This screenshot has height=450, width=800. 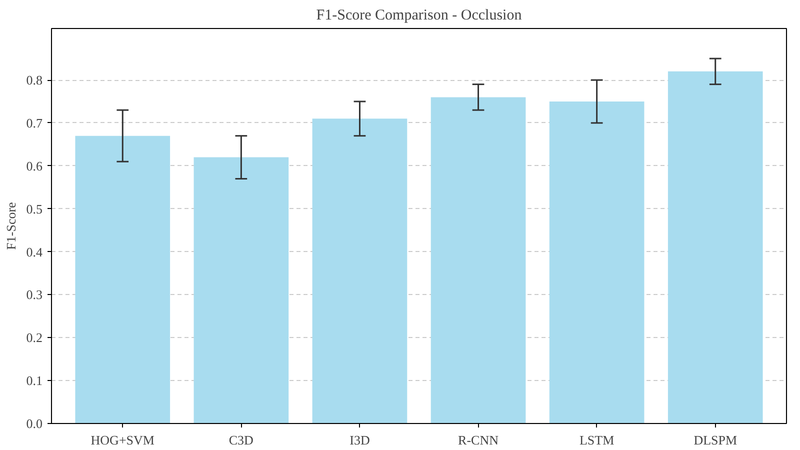 What do you see at coordinates (597, 440) in the screenshot?
I see `x-tick-label: LSTM` at bounding box center [597, 440].